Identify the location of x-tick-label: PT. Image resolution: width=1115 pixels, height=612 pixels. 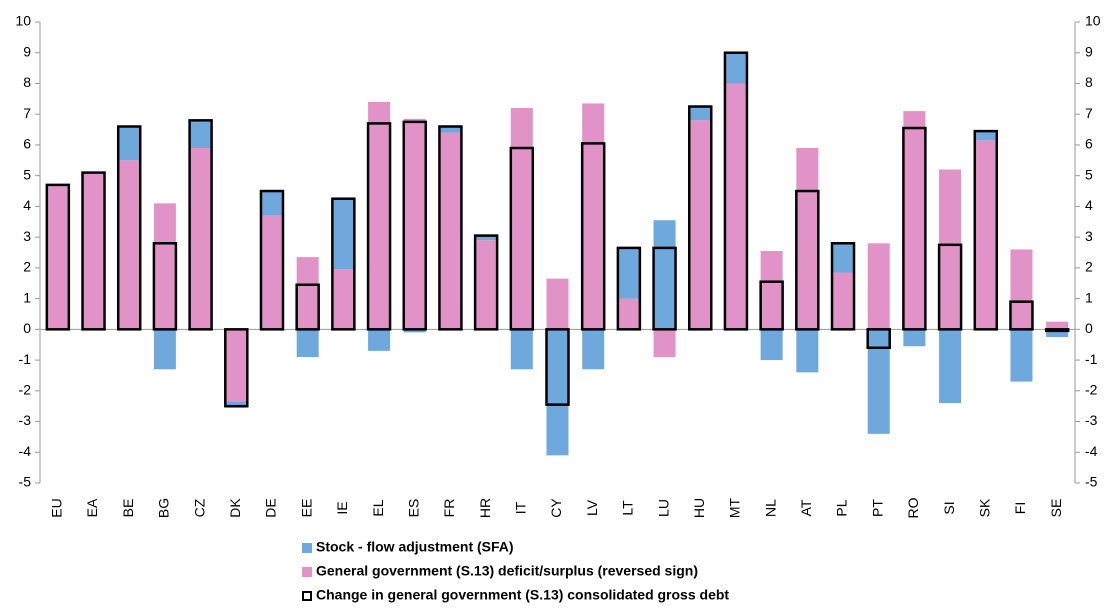
(877, 508).